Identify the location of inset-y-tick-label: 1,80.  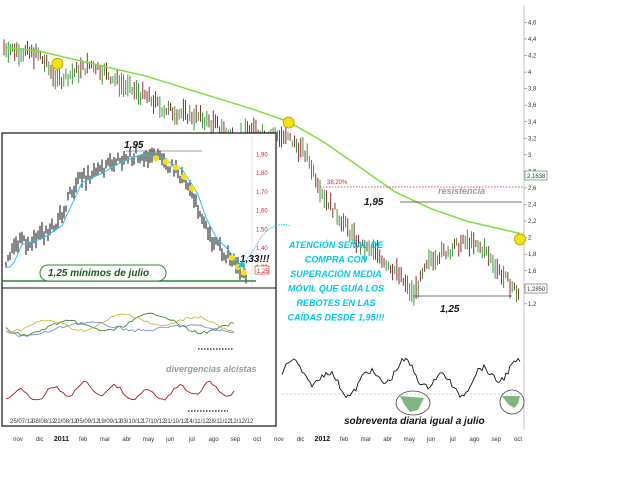
(262, 174).